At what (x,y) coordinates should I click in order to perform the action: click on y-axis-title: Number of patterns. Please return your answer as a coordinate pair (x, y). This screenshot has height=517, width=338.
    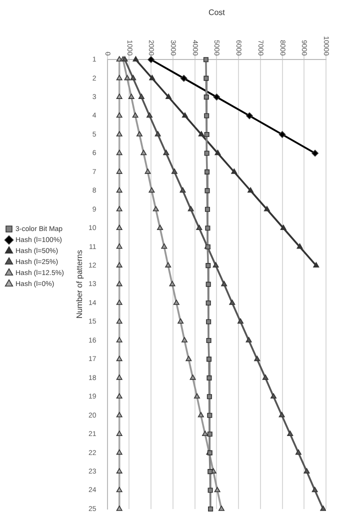
    Looking at the image, I should click on (79, 284).